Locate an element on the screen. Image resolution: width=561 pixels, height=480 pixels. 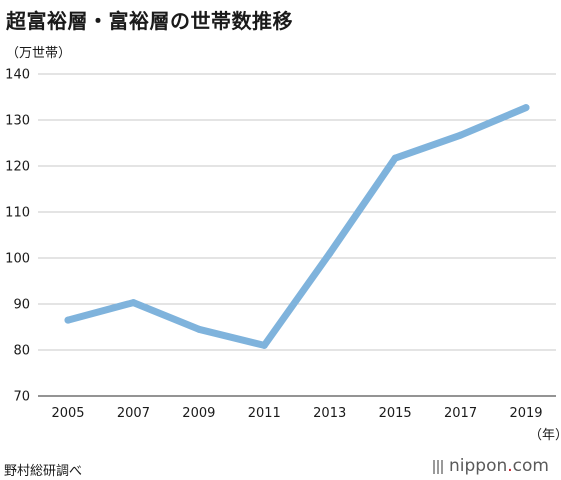
y-axis-unit: （万世帯） is located at coordinates (39, 53).